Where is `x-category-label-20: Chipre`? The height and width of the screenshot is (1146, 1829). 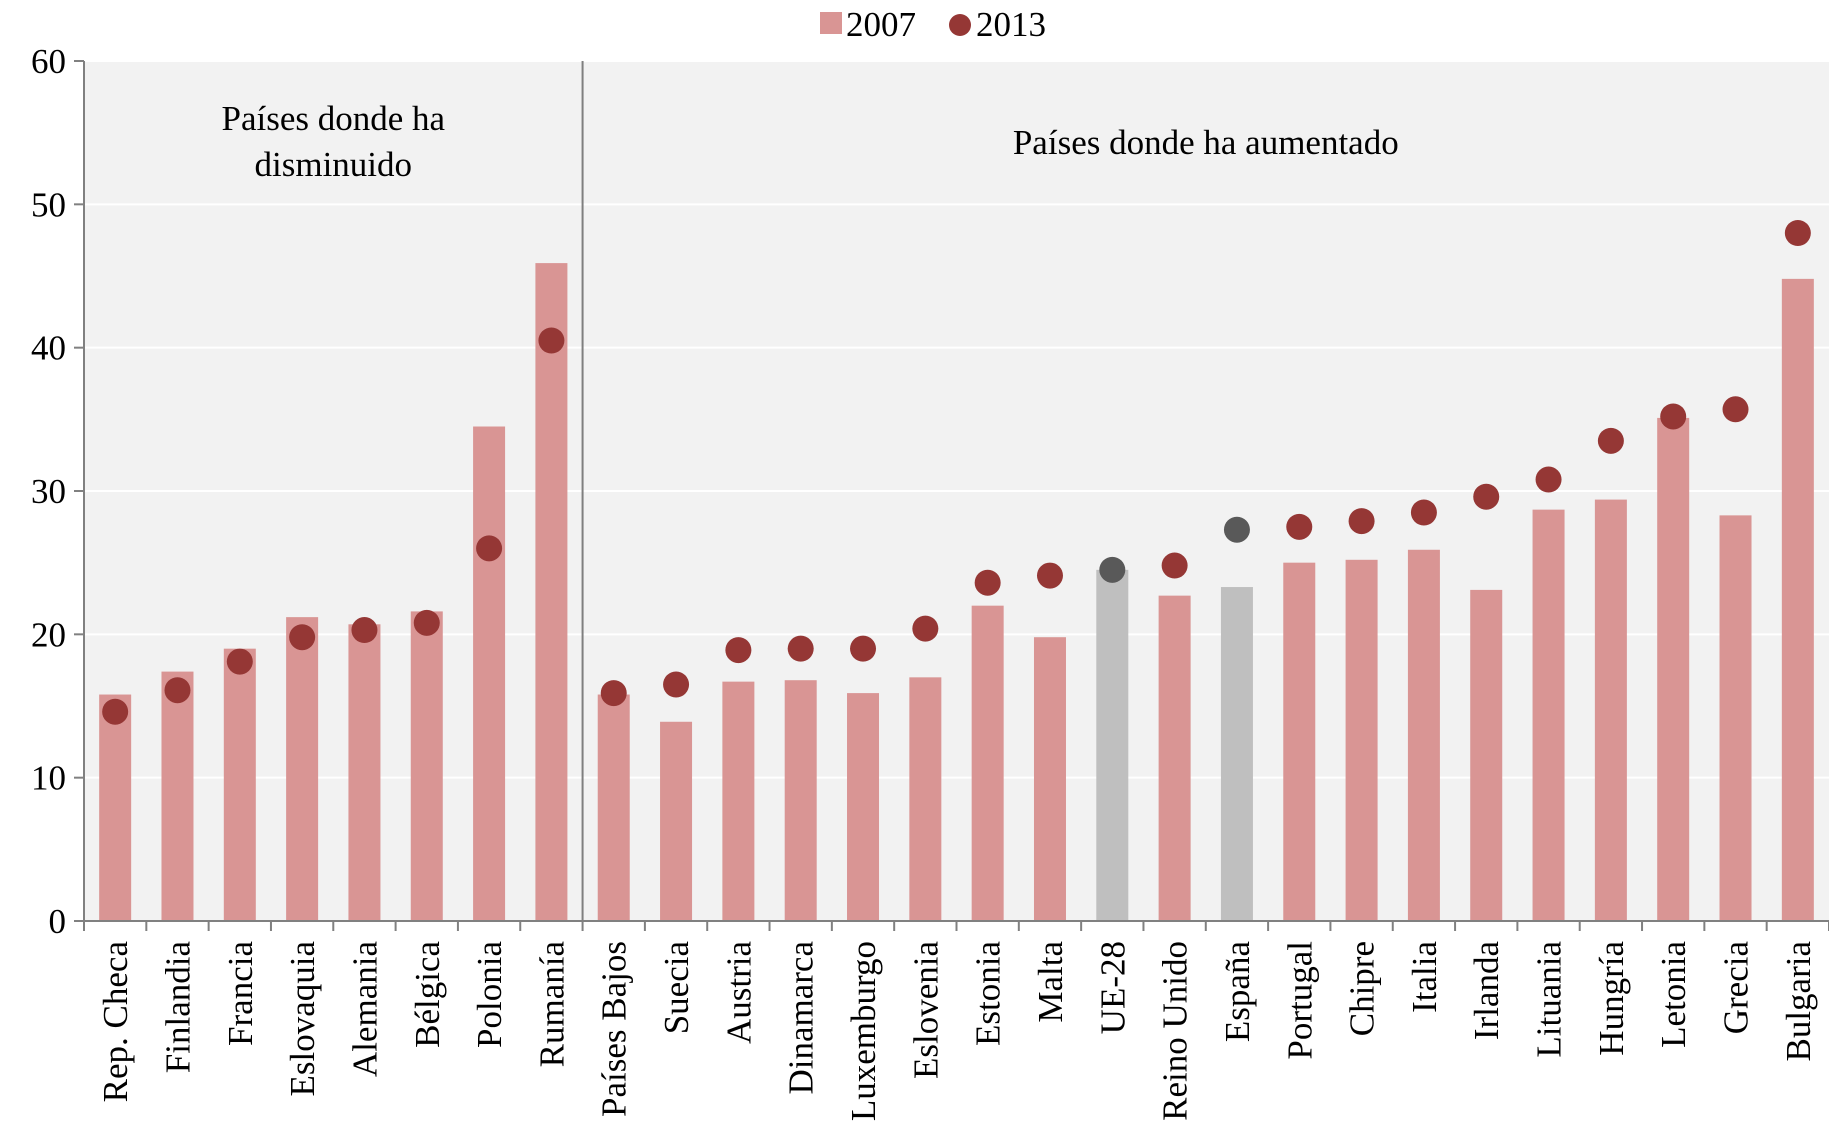
x-category-label-20: Chipre is located at coordinates (1362, 988).